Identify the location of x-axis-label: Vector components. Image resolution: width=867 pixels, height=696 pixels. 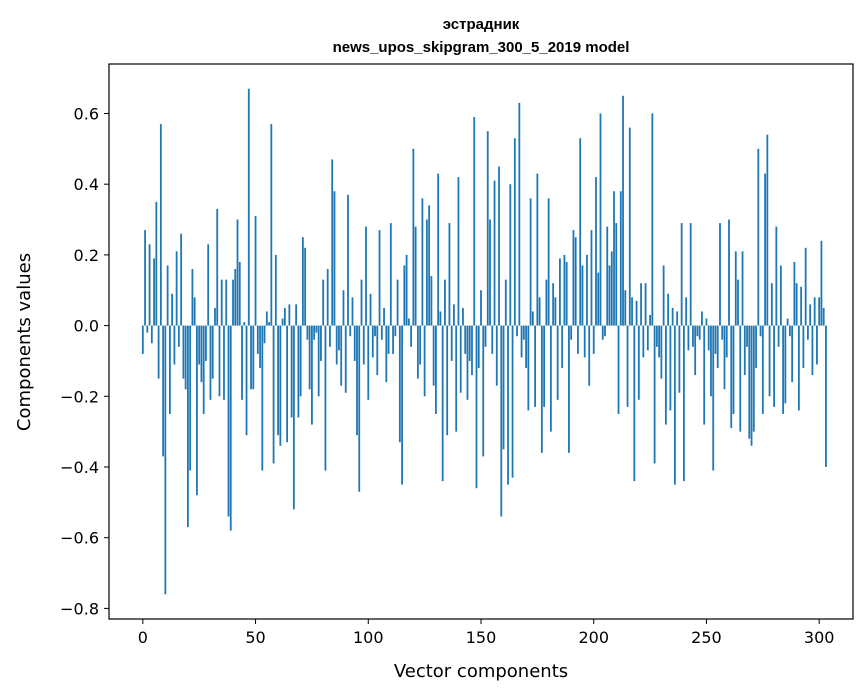
(481, 671).